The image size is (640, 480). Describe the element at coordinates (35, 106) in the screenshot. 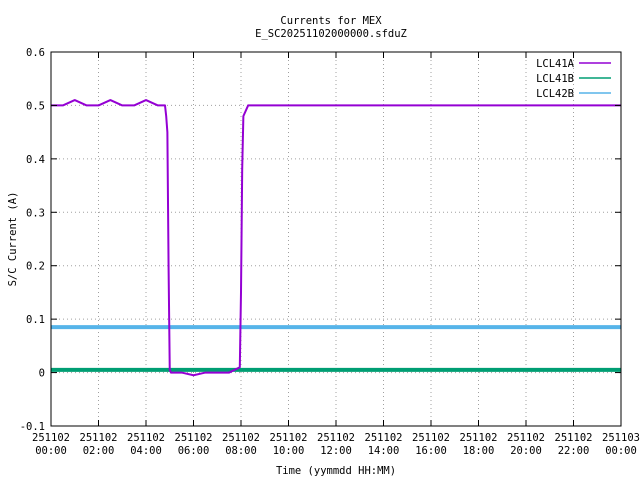

I see `y-tick-label: 0.5` at that location.